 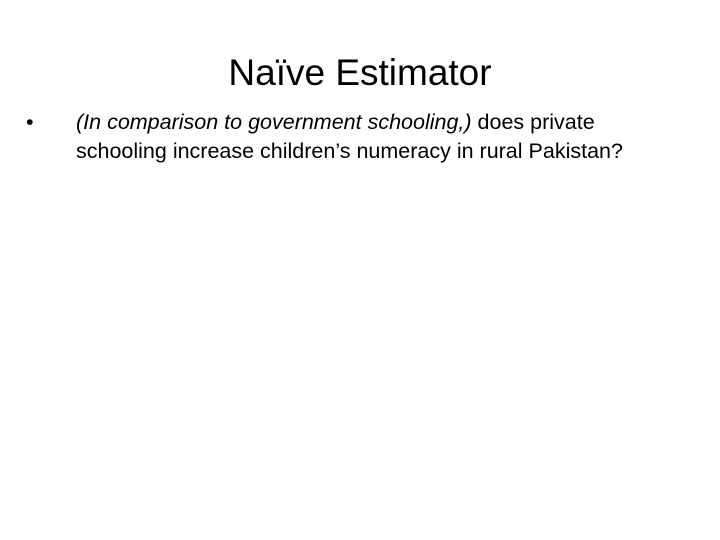 I want to click on slide-title: Naïve Estimator, so click(x=360, y=72).